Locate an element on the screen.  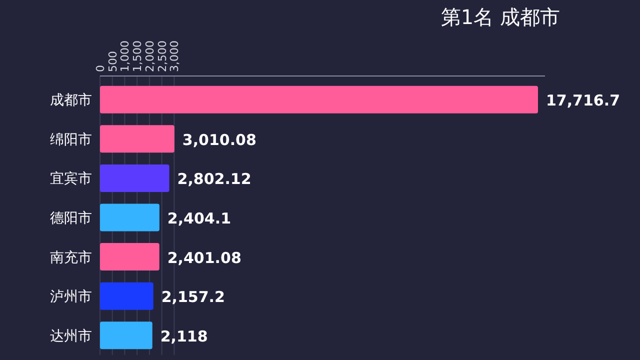
y-tick-label: 成都市 is located at coordinates (71, 100).